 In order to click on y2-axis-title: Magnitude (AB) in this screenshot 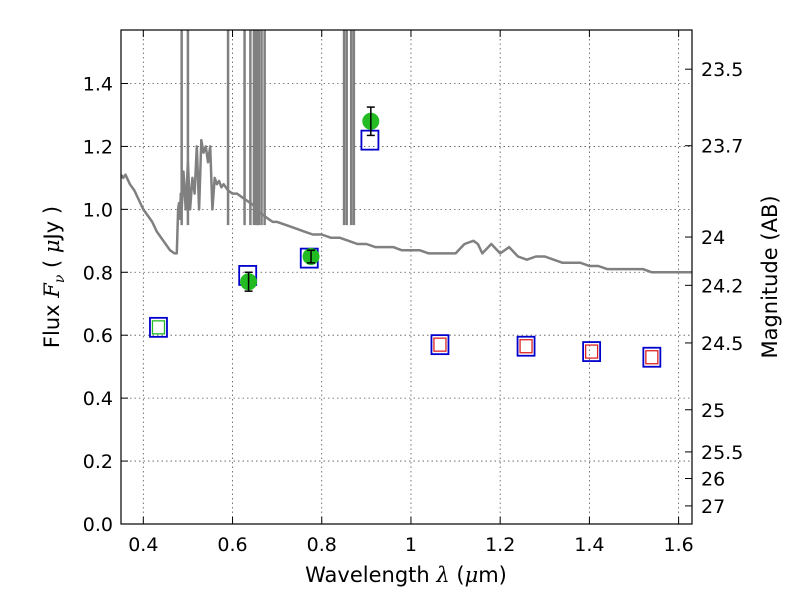, I will do `click(770, 276)`.